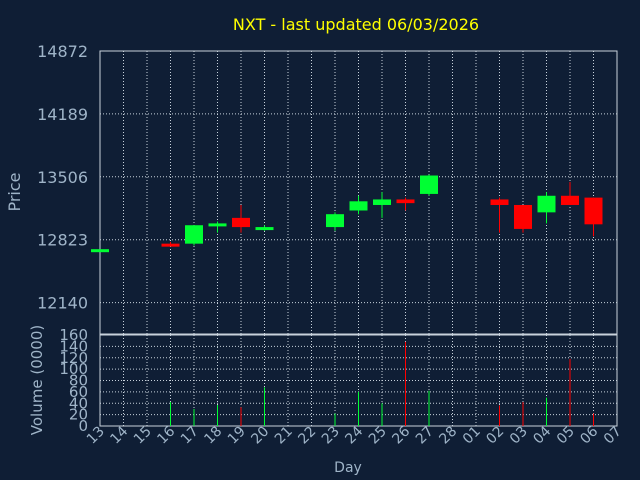 The image size is (640, 480). I want to click on x-tick-label: 07, so click(613, 436).